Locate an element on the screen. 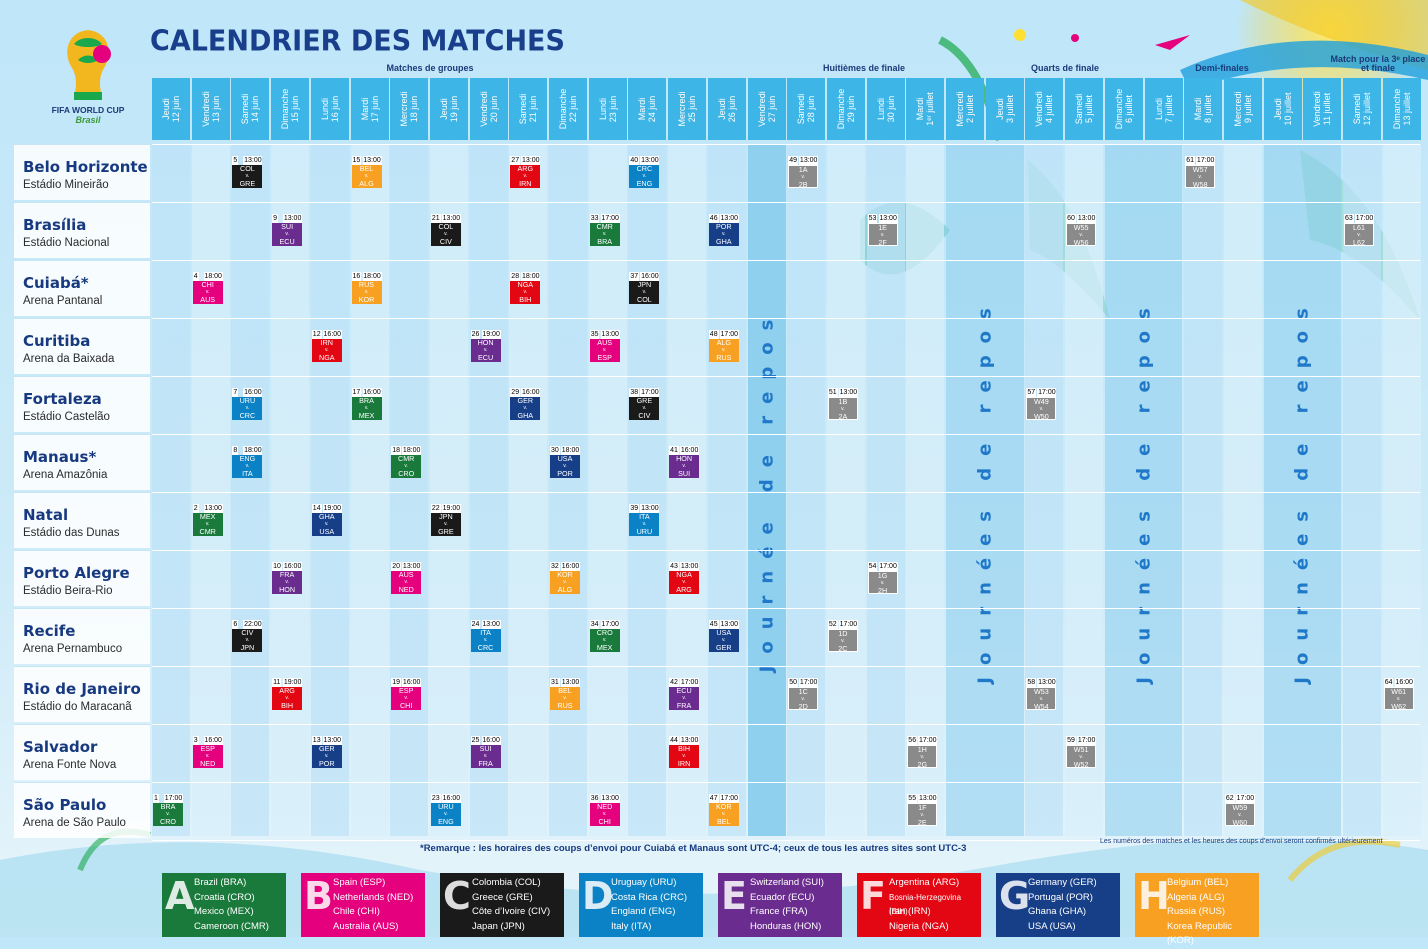 The image size is (1428, 949). match-box: 20 13:00 AUS v. NED is located at coordinates (406, 578).